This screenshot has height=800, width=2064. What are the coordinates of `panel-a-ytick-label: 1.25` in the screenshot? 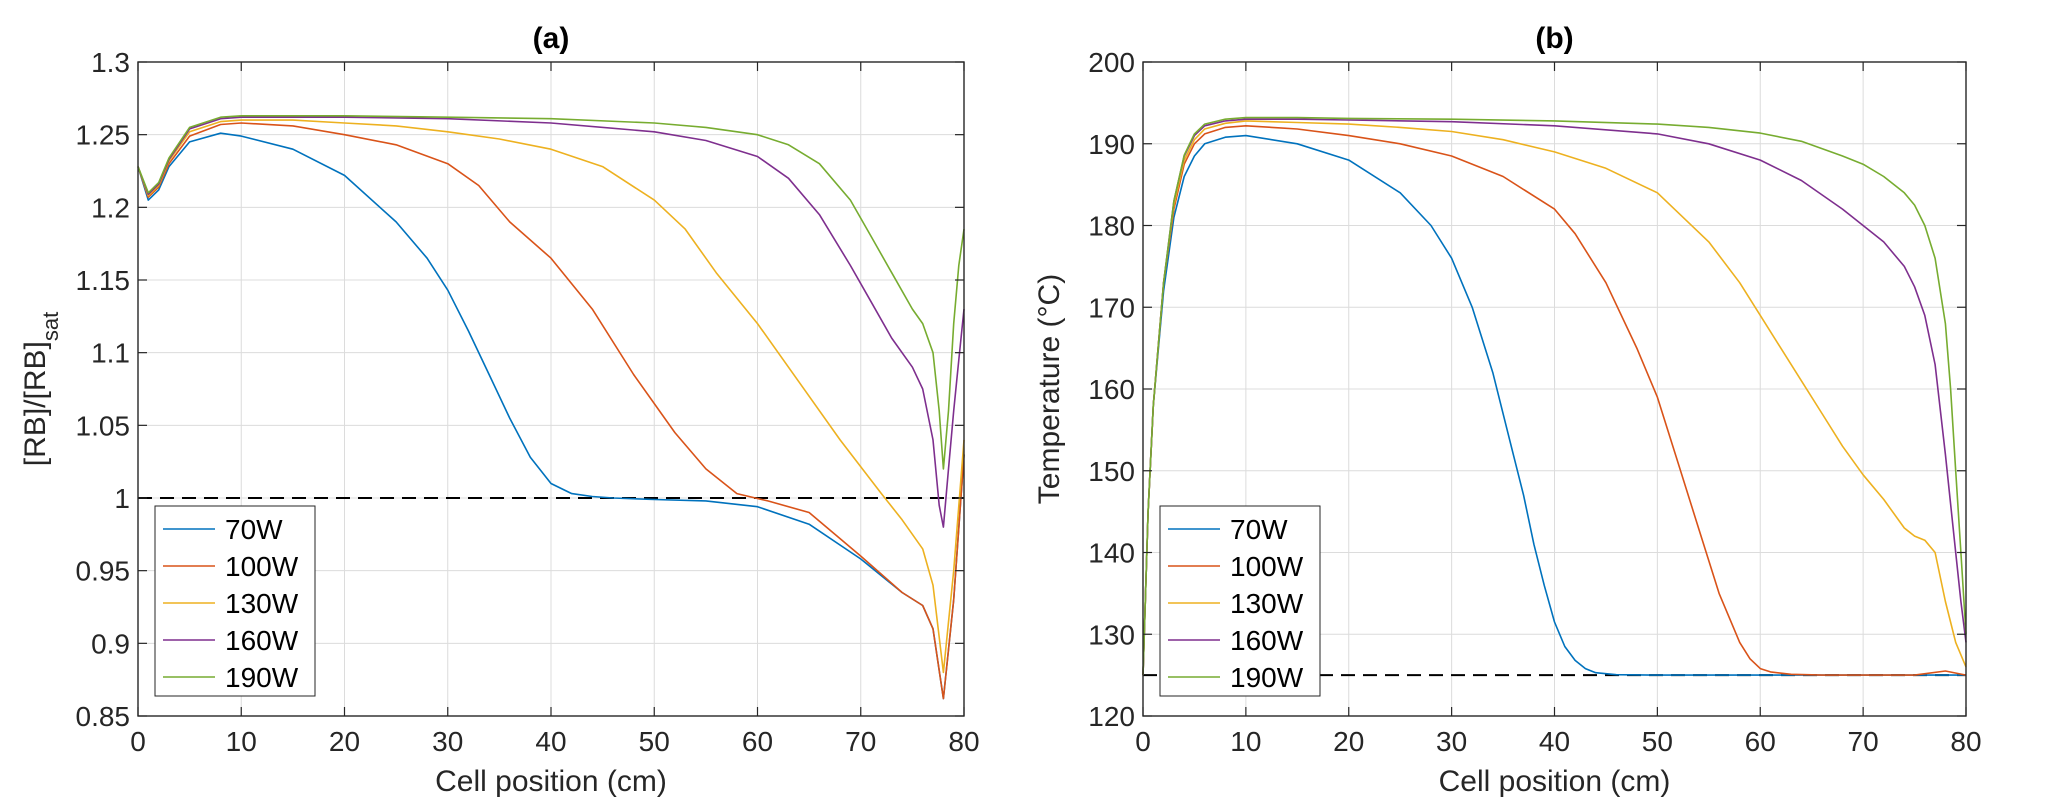 It's located at (103, 135).